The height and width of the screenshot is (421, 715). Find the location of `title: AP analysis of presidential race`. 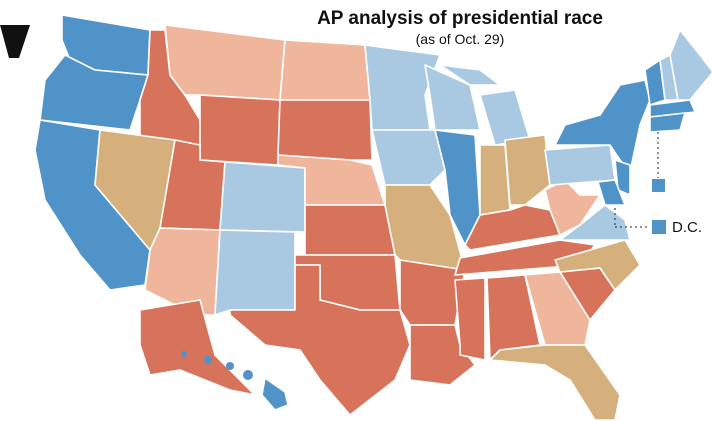

title: AP analysis of presidential race is located at coordinates (460, 18).